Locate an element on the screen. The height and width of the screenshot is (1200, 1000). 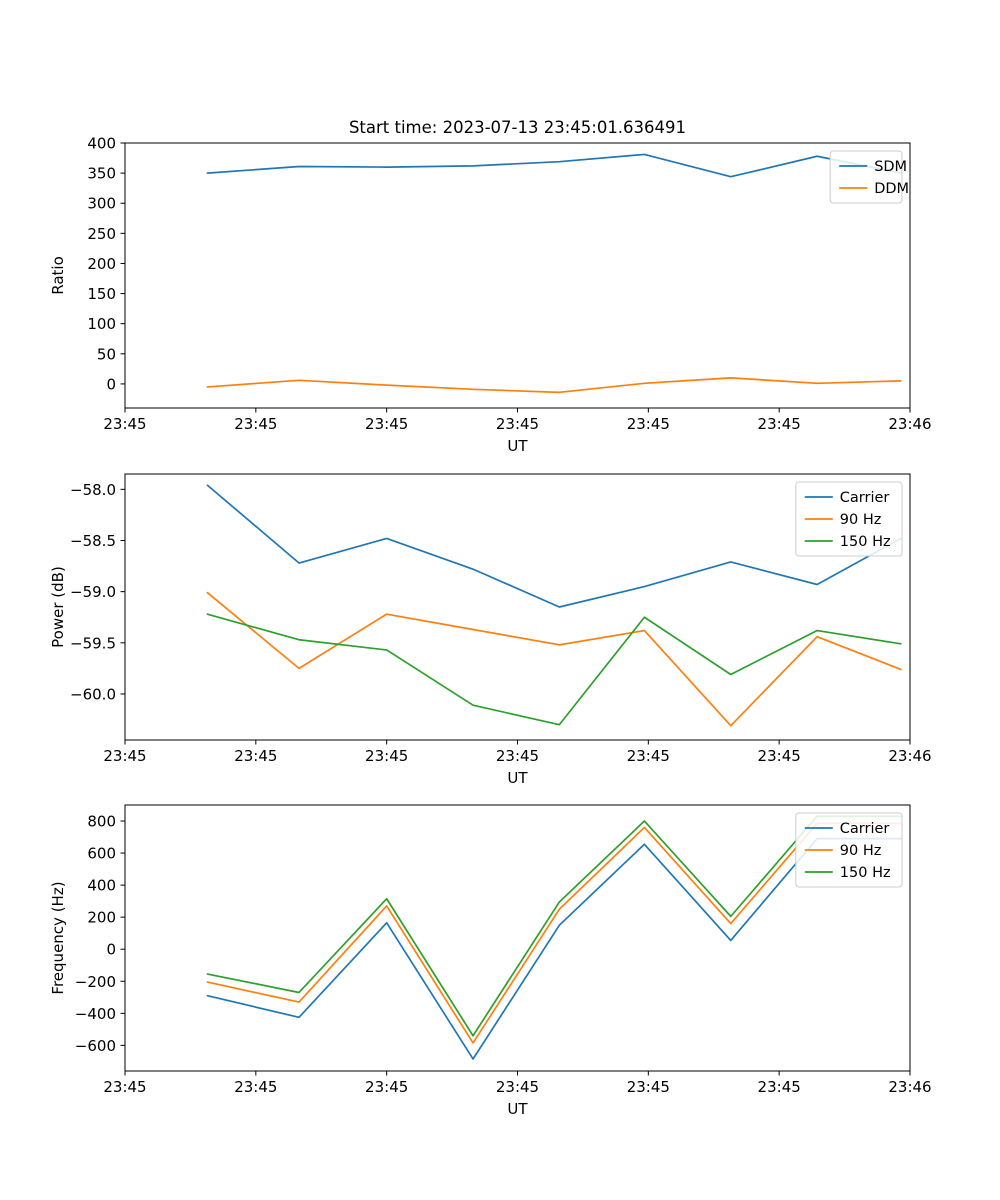
series-line-ddm is located at coordinates (554, 385).